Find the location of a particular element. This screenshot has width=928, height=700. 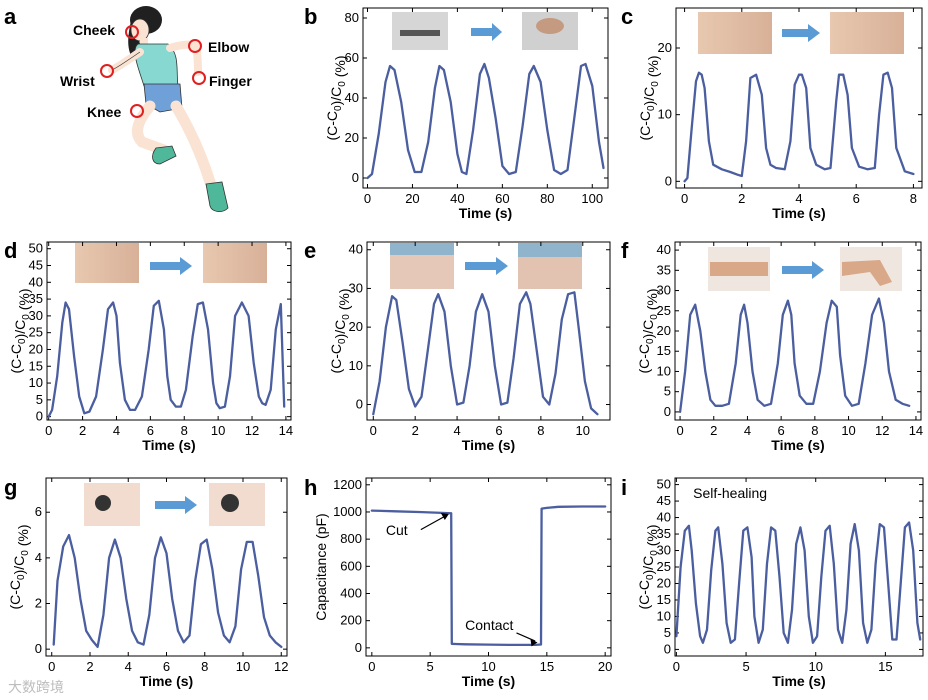

label-wrist: Wrist is located at coordinates (77, 81).